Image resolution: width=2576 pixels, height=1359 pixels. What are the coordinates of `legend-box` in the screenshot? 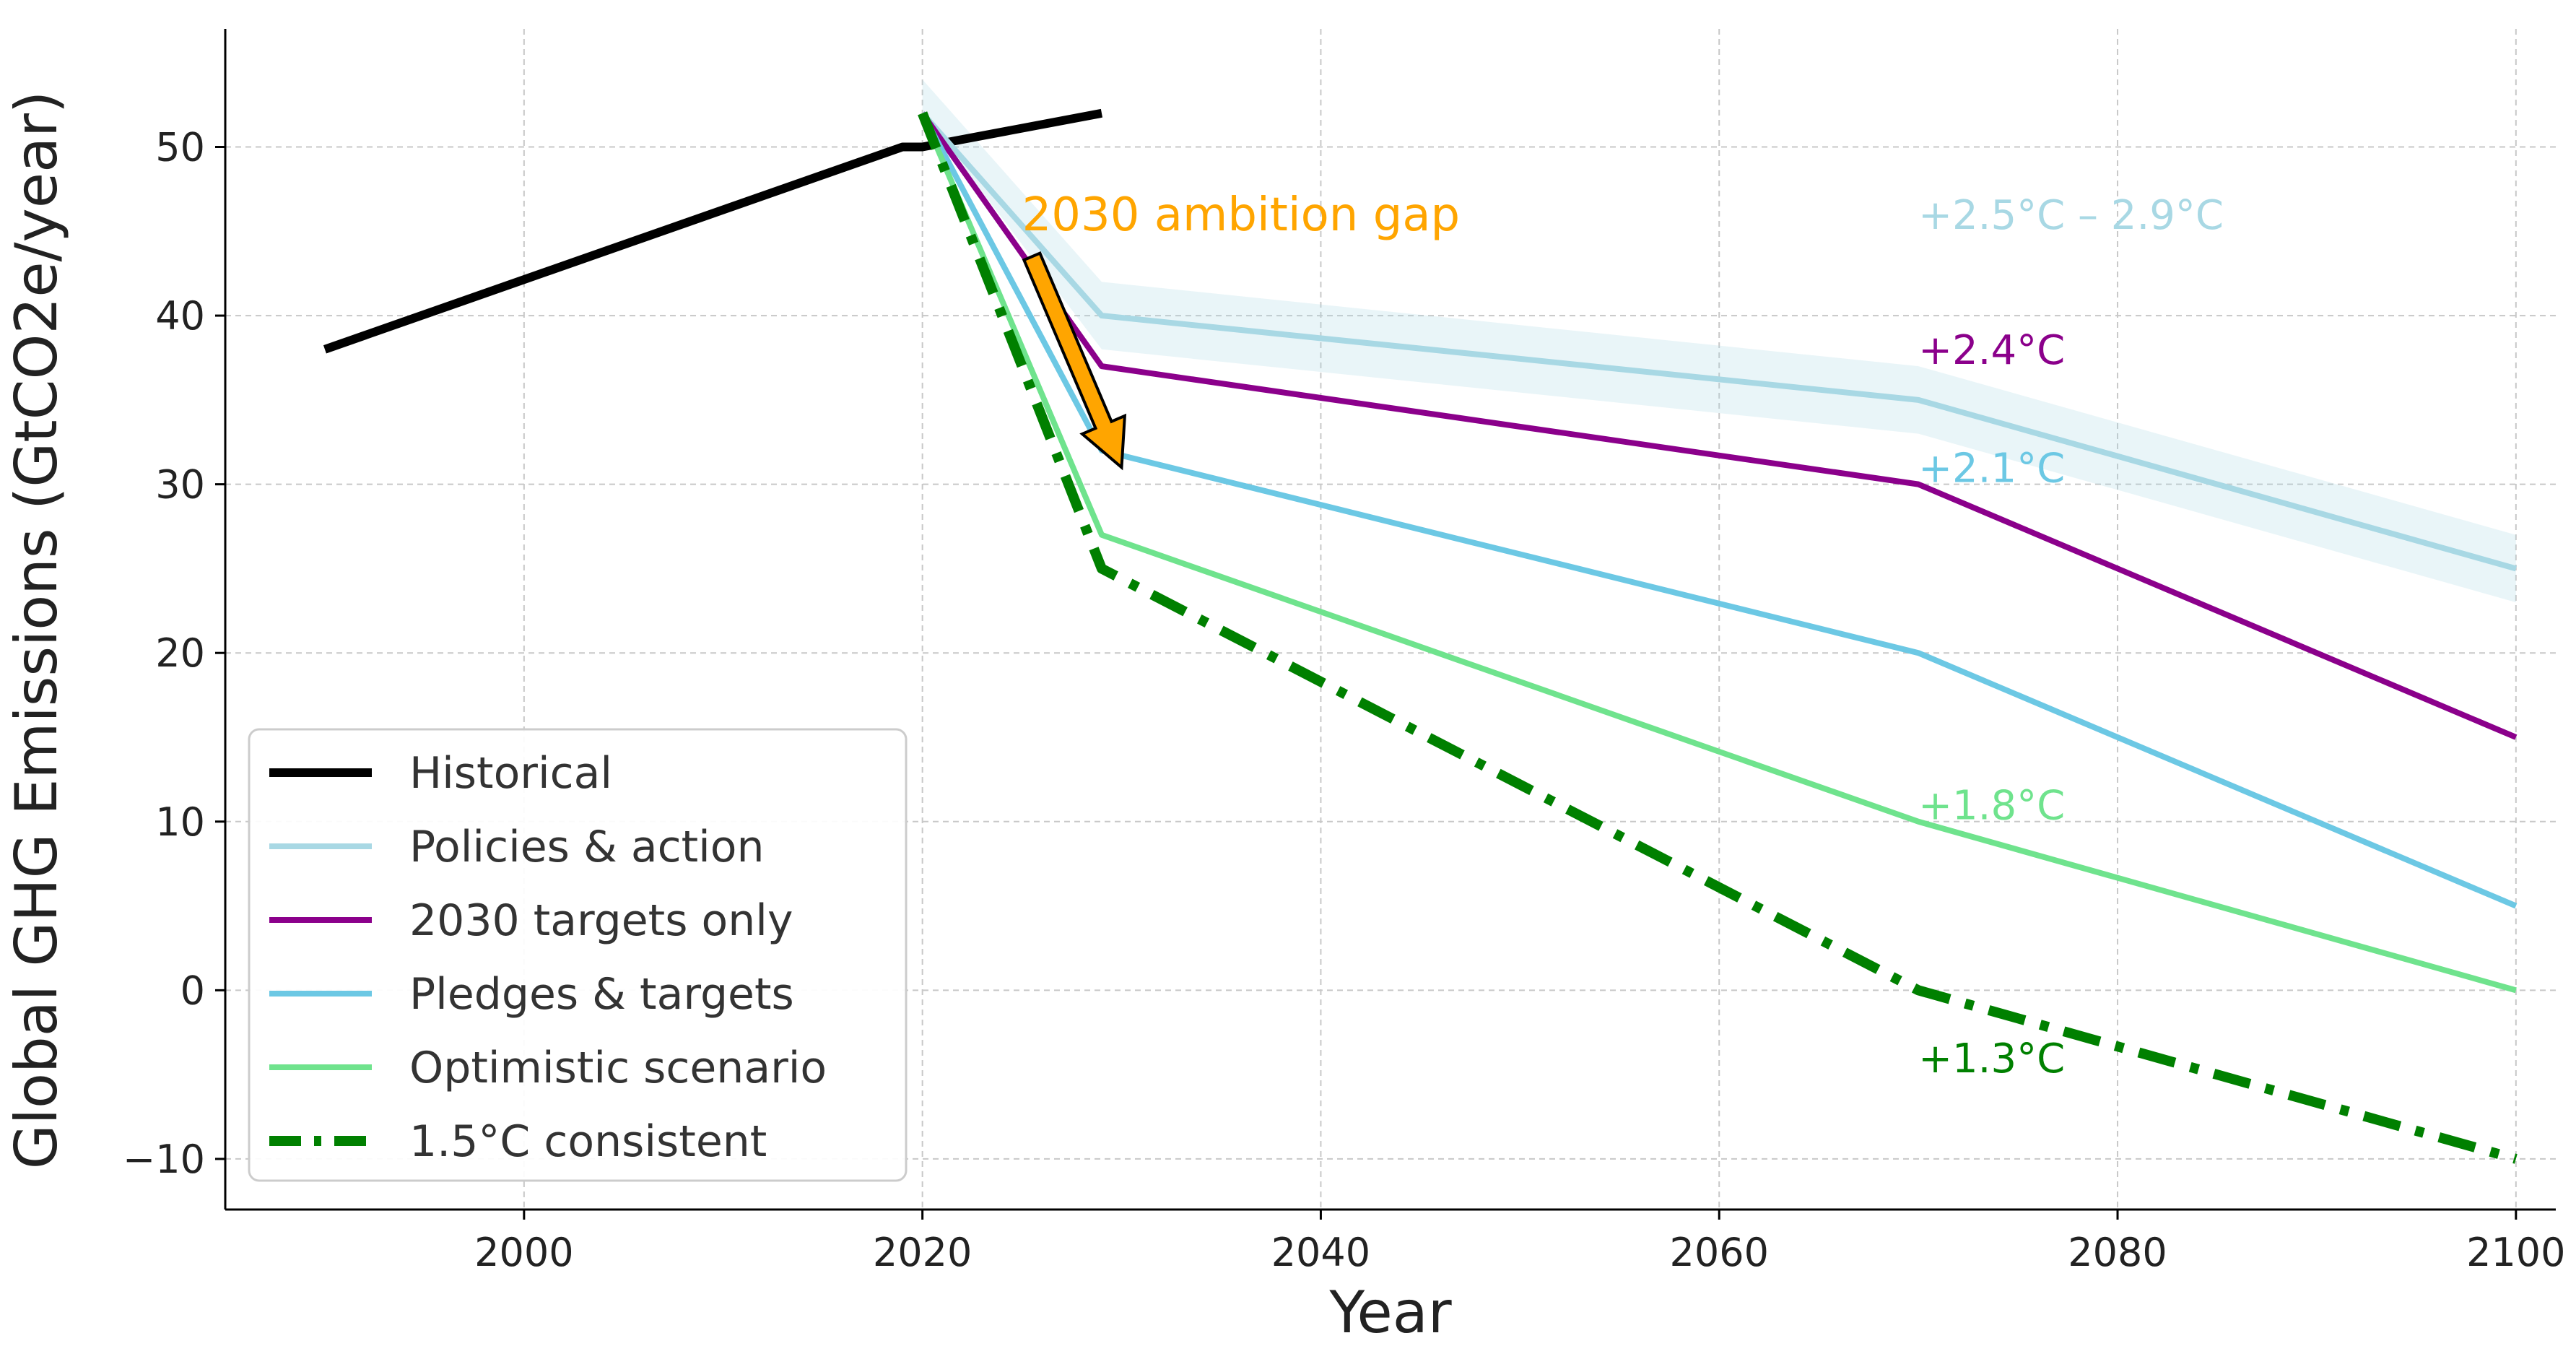 It's located at (578, 955).